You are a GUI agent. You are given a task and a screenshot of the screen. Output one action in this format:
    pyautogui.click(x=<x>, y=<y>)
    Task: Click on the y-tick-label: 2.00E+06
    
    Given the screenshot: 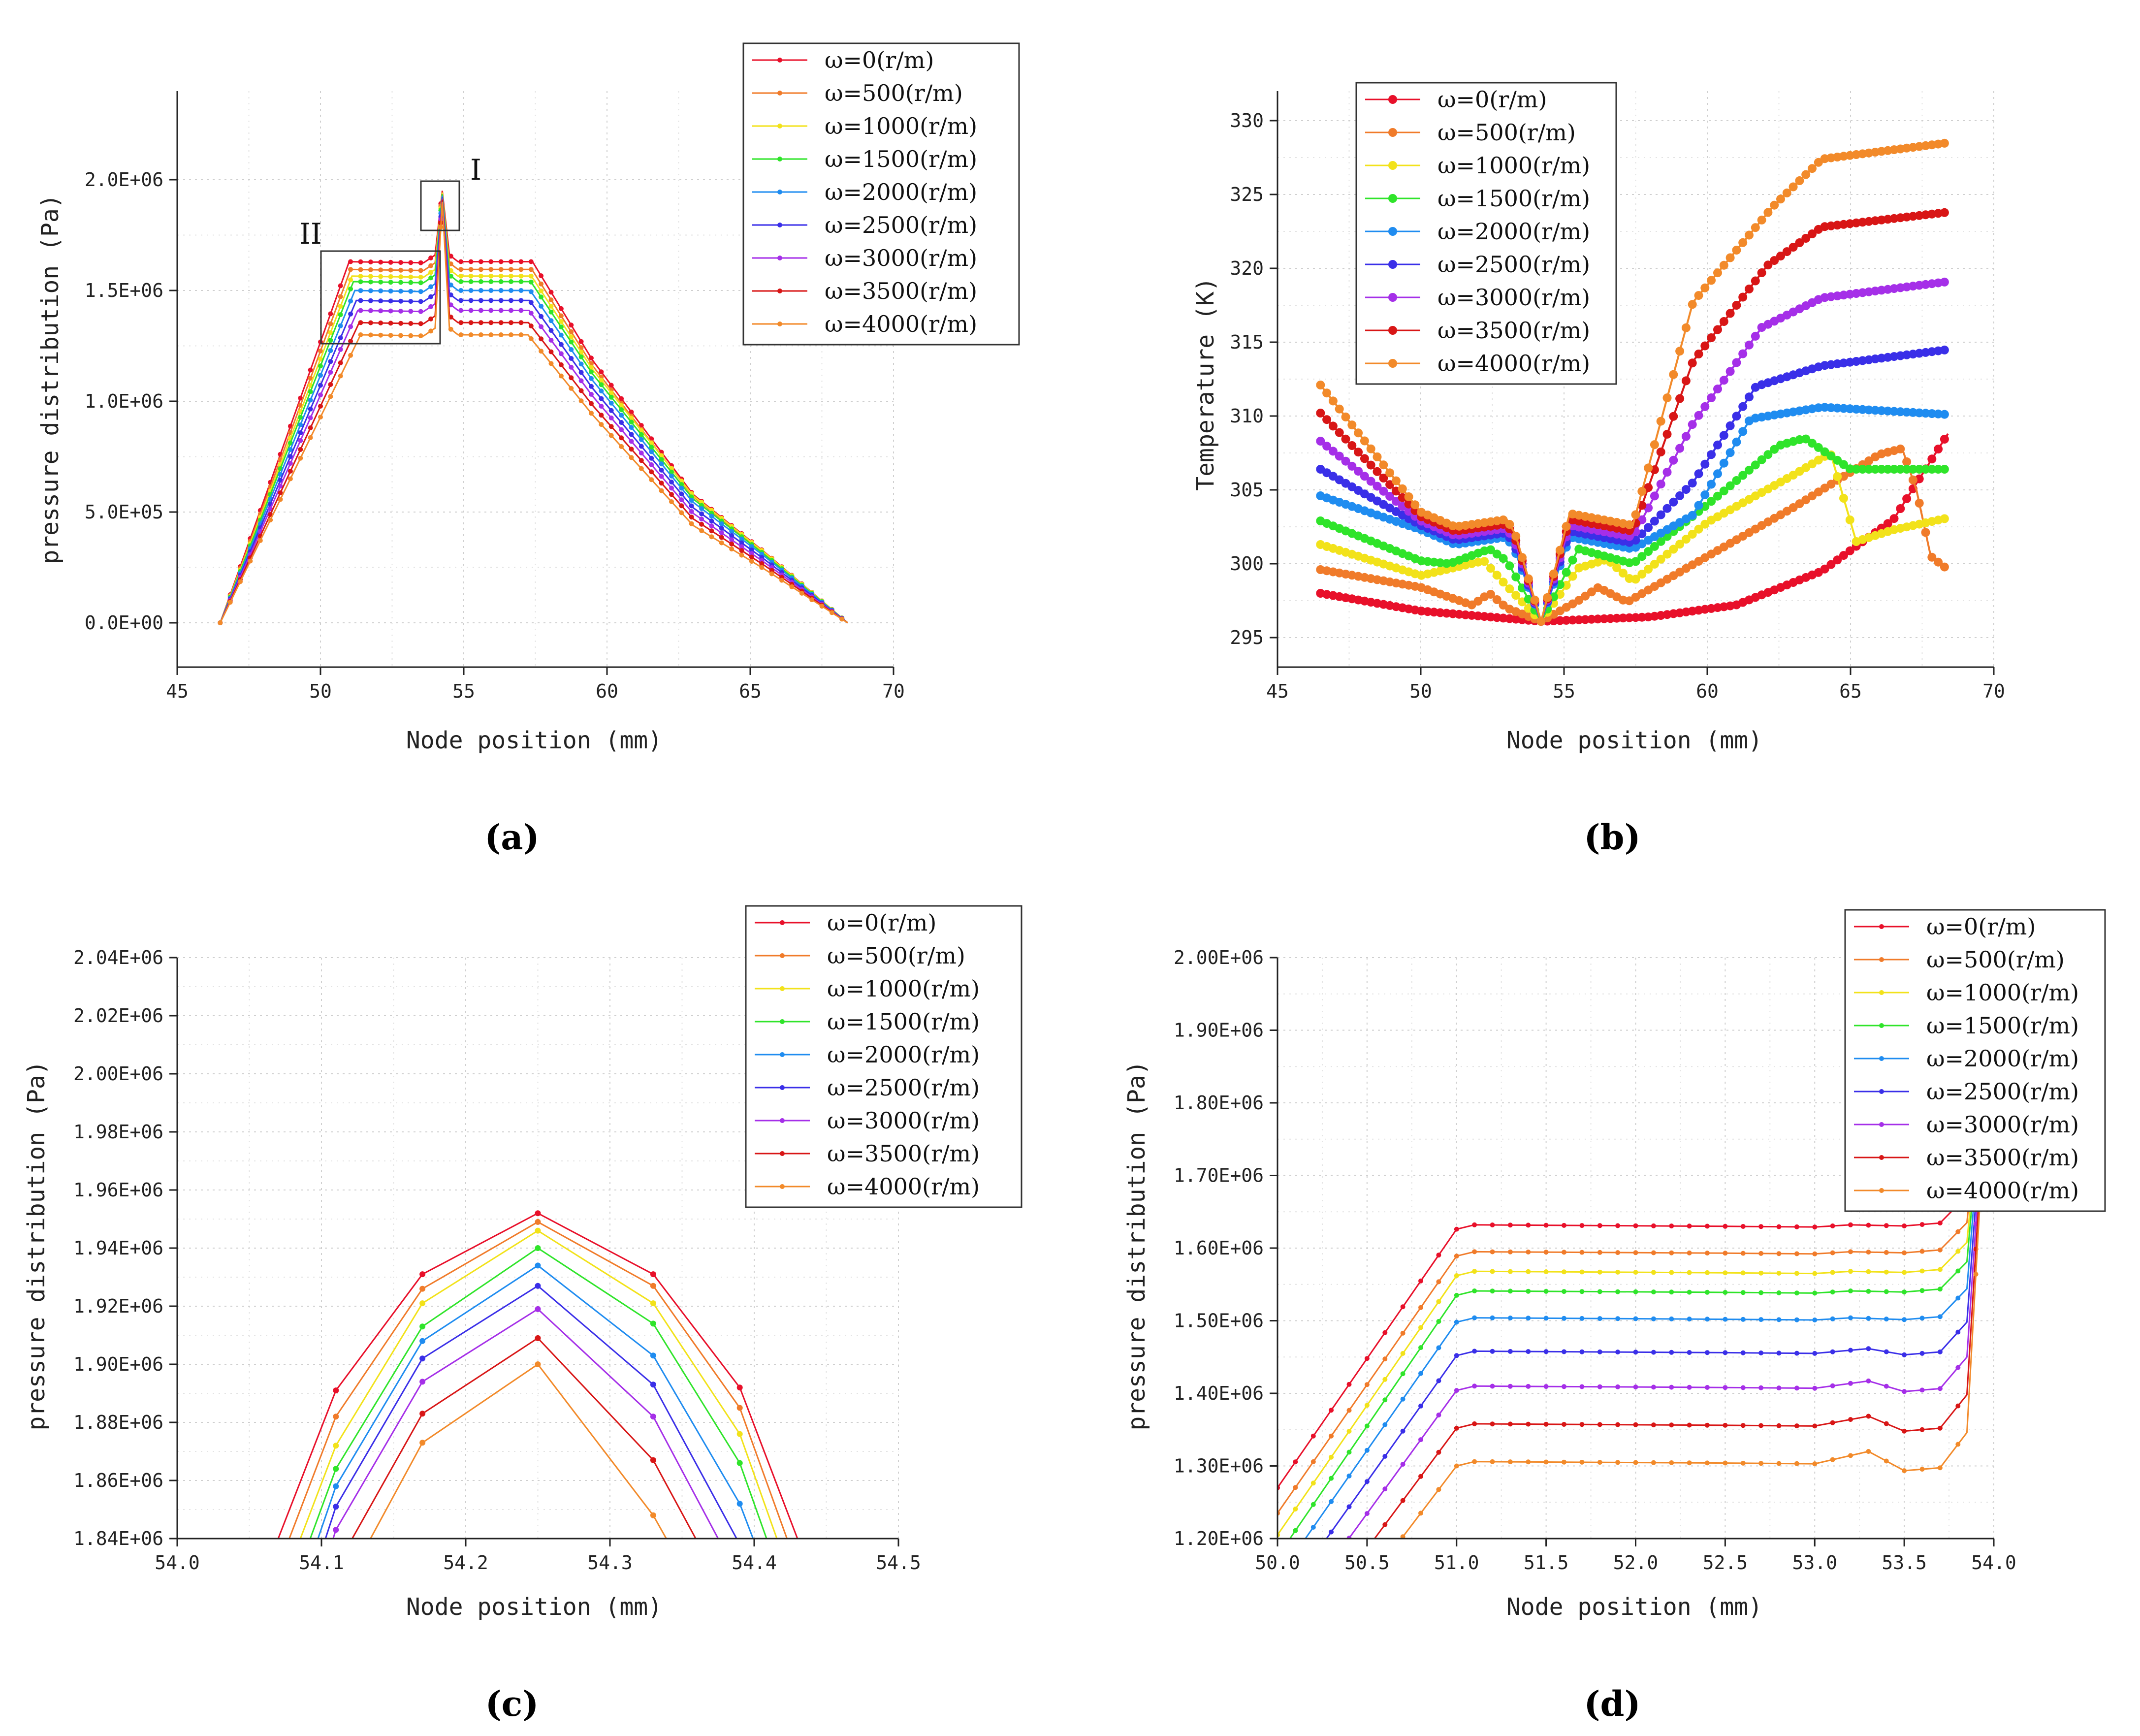 What is the action you would take?
    pyautogui.click(x=1219, y=957)
    